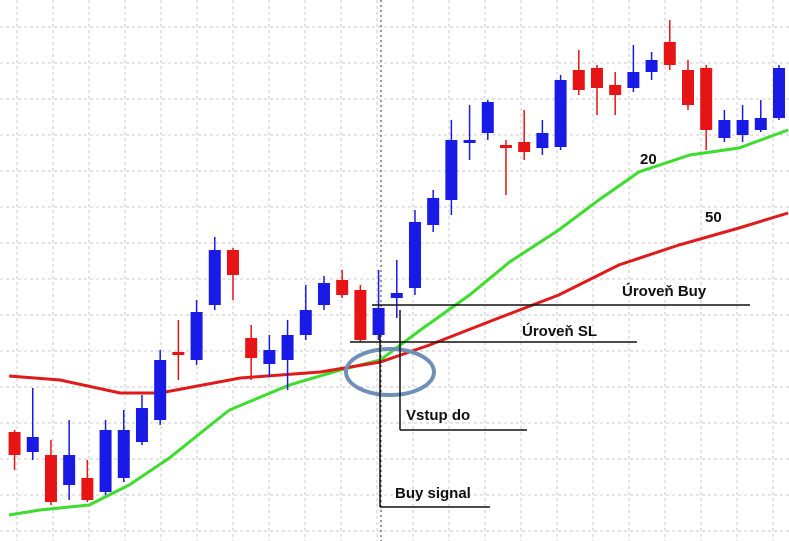 The image size is (789, 541). I want to click on annotation: Úroveň Buy, so click(664, 291).